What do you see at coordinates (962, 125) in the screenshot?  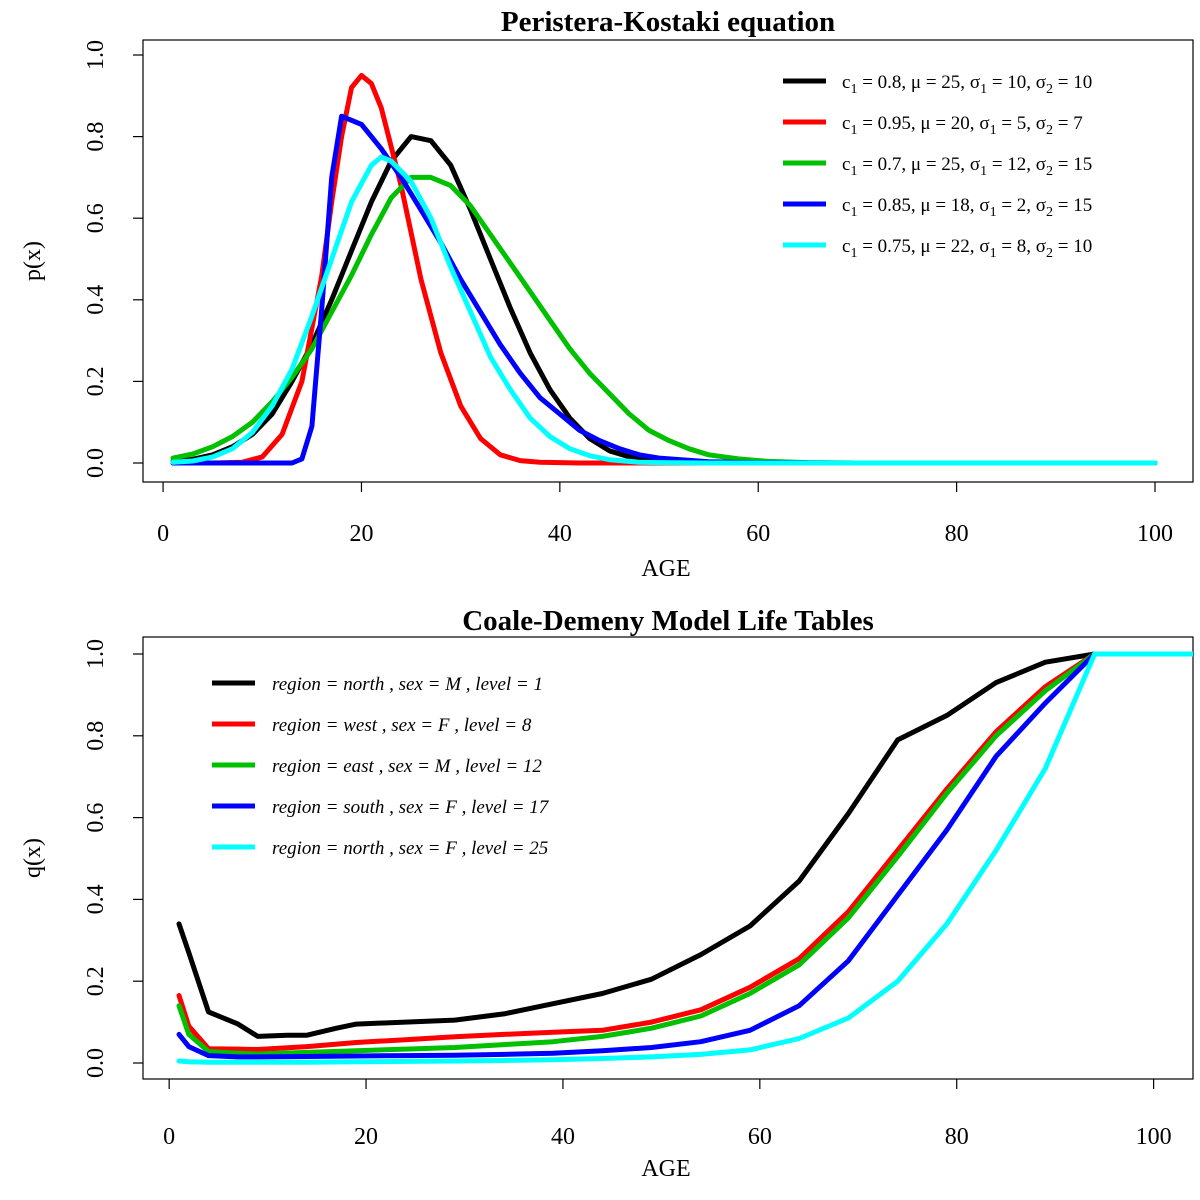 I see `legend-label: c1​ = 0.95, μ = 20, σ1​ = 5, σ2​ = 7` at bounding box center [962, 125].